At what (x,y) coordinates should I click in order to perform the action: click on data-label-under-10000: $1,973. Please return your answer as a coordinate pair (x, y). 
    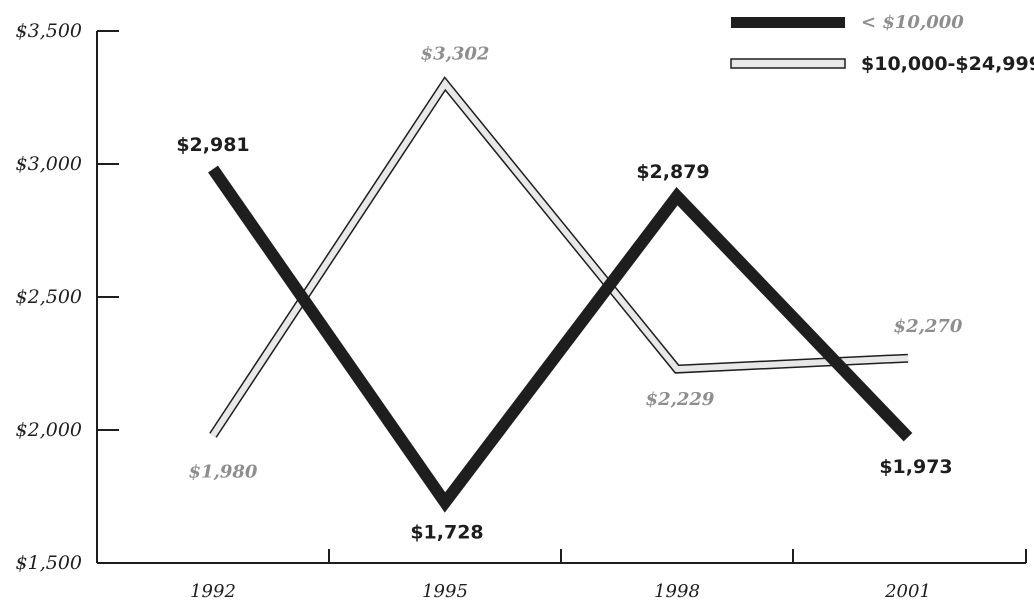
    Looking at the image, I should click on (915, 467).